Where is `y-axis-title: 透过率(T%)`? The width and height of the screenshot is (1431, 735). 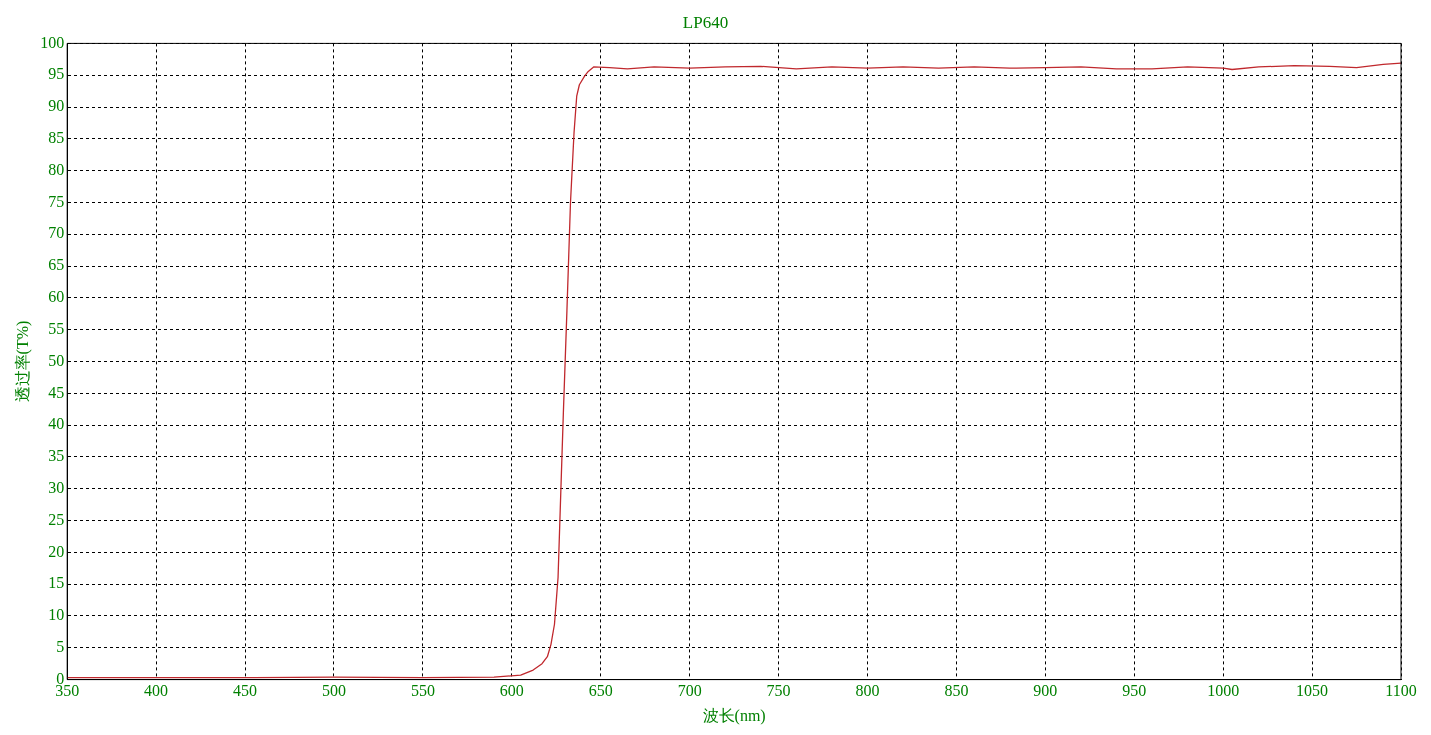
y-axis-title: 透过率(T%) is located at coordinates (22, 361).